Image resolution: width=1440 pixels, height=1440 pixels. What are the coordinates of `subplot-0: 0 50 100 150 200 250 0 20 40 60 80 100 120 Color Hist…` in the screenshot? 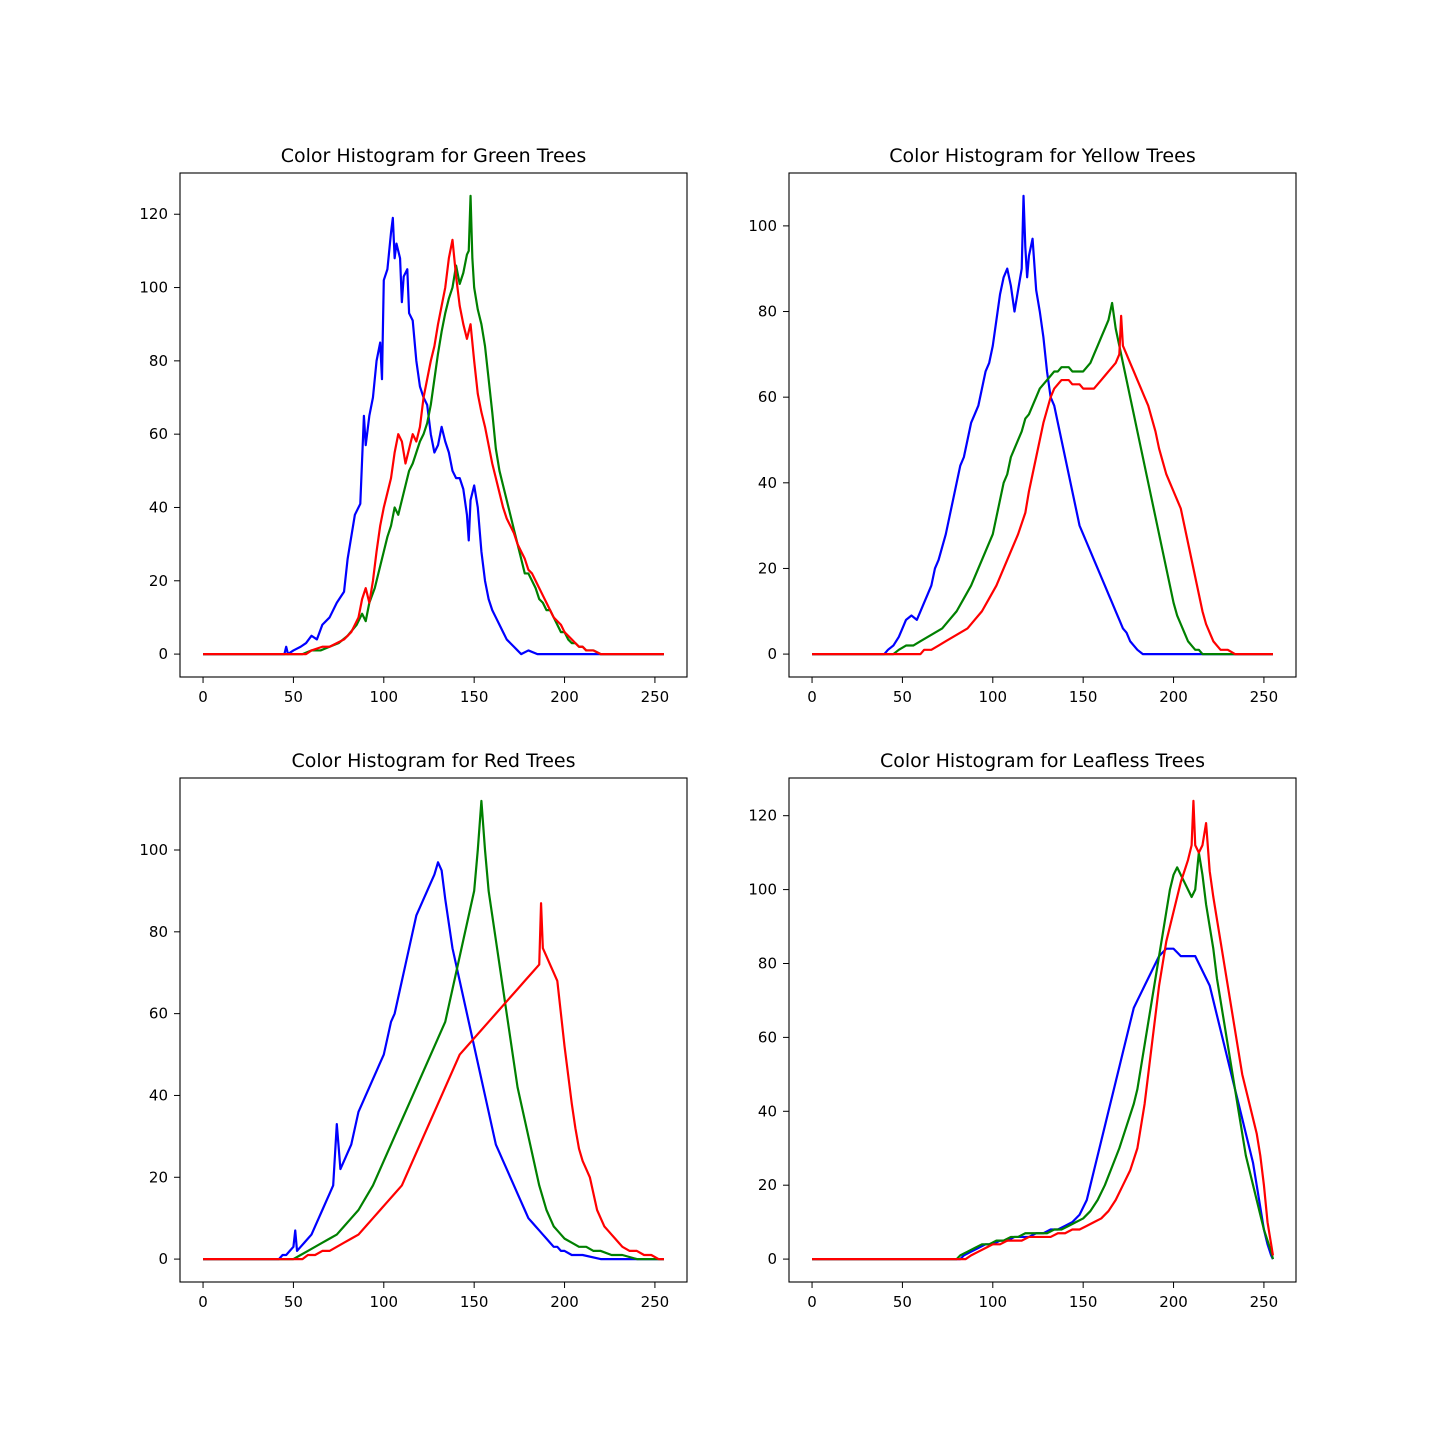 It's located at (413, 425).